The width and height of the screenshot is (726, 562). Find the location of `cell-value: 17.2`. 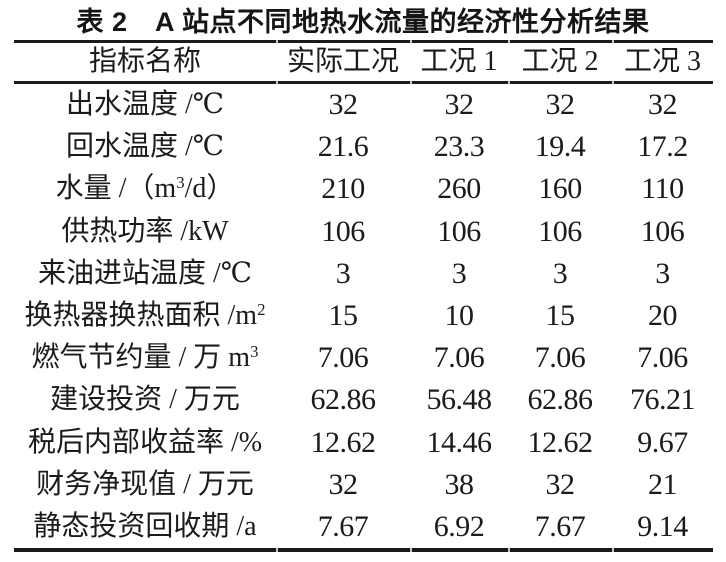

cell-value: 17.2 is located at coordinates (662, 147).